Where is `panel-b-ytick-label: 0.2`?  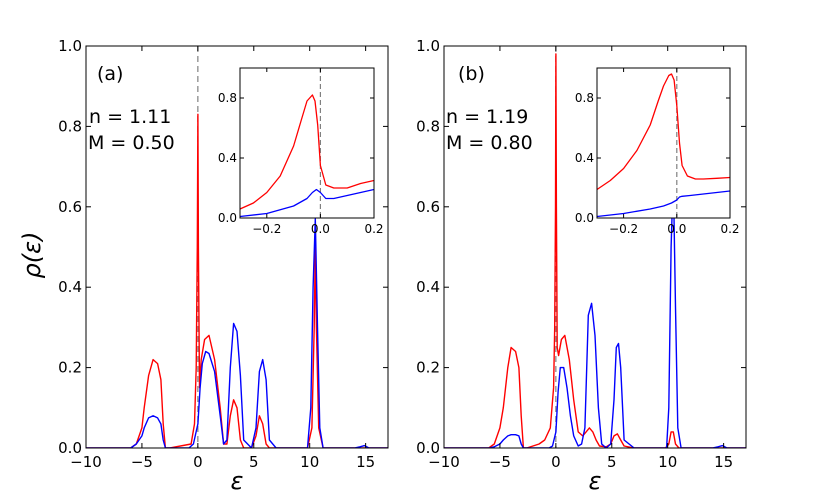
panel-b-ytick-label: 0.2 is located at coordinates (428, 368).